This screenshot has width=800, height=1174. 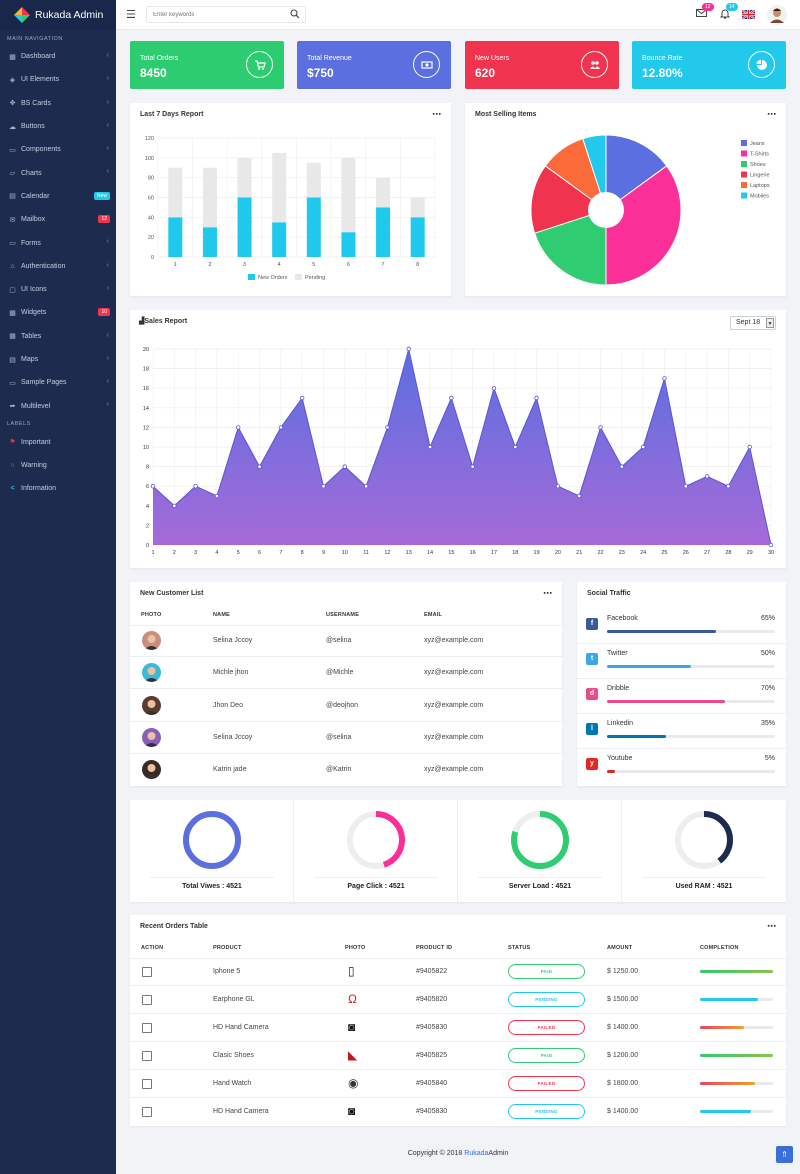 I want to click on report7-menu-icon: ⋯, so click(x=436, y=114).